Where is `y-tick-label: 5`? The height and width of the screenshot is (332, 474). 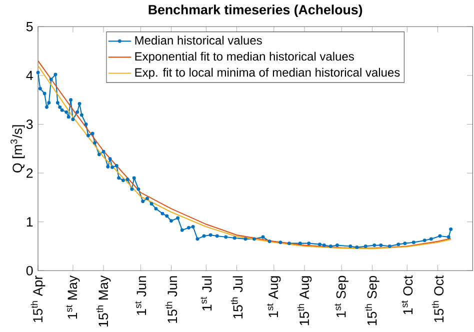 y-tick-label: 5 is located at coordinates (29, 27).